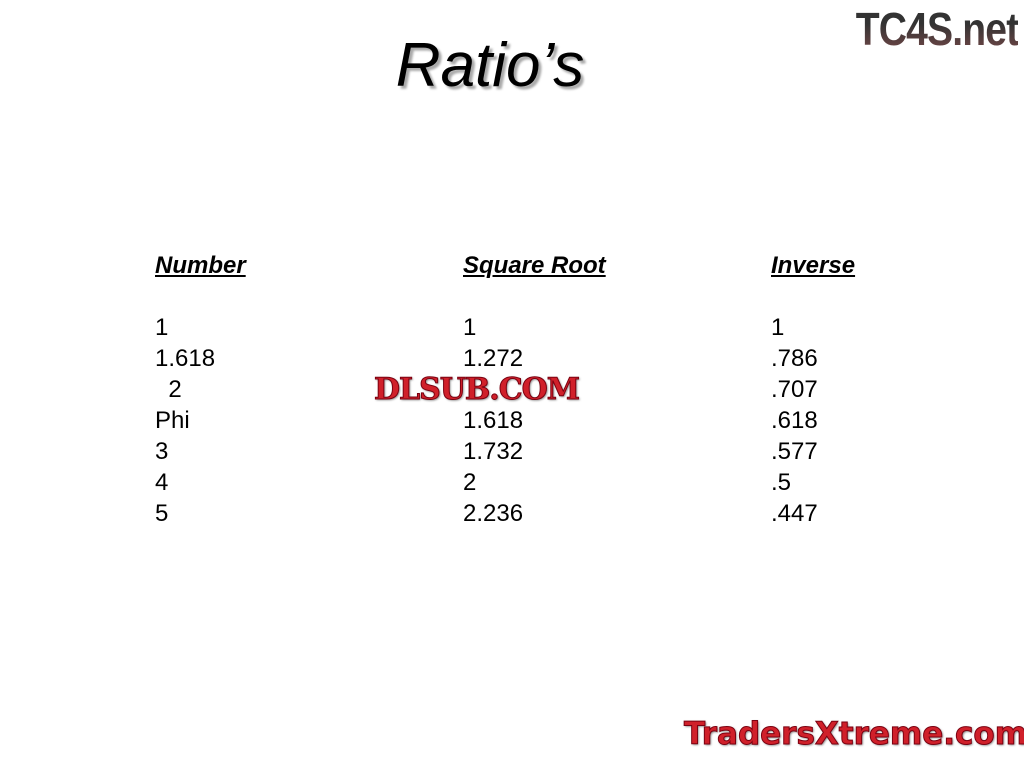 The height and width of the screenshot is (767, 1024). I want to click on column-header: Number, so click(200, 265).